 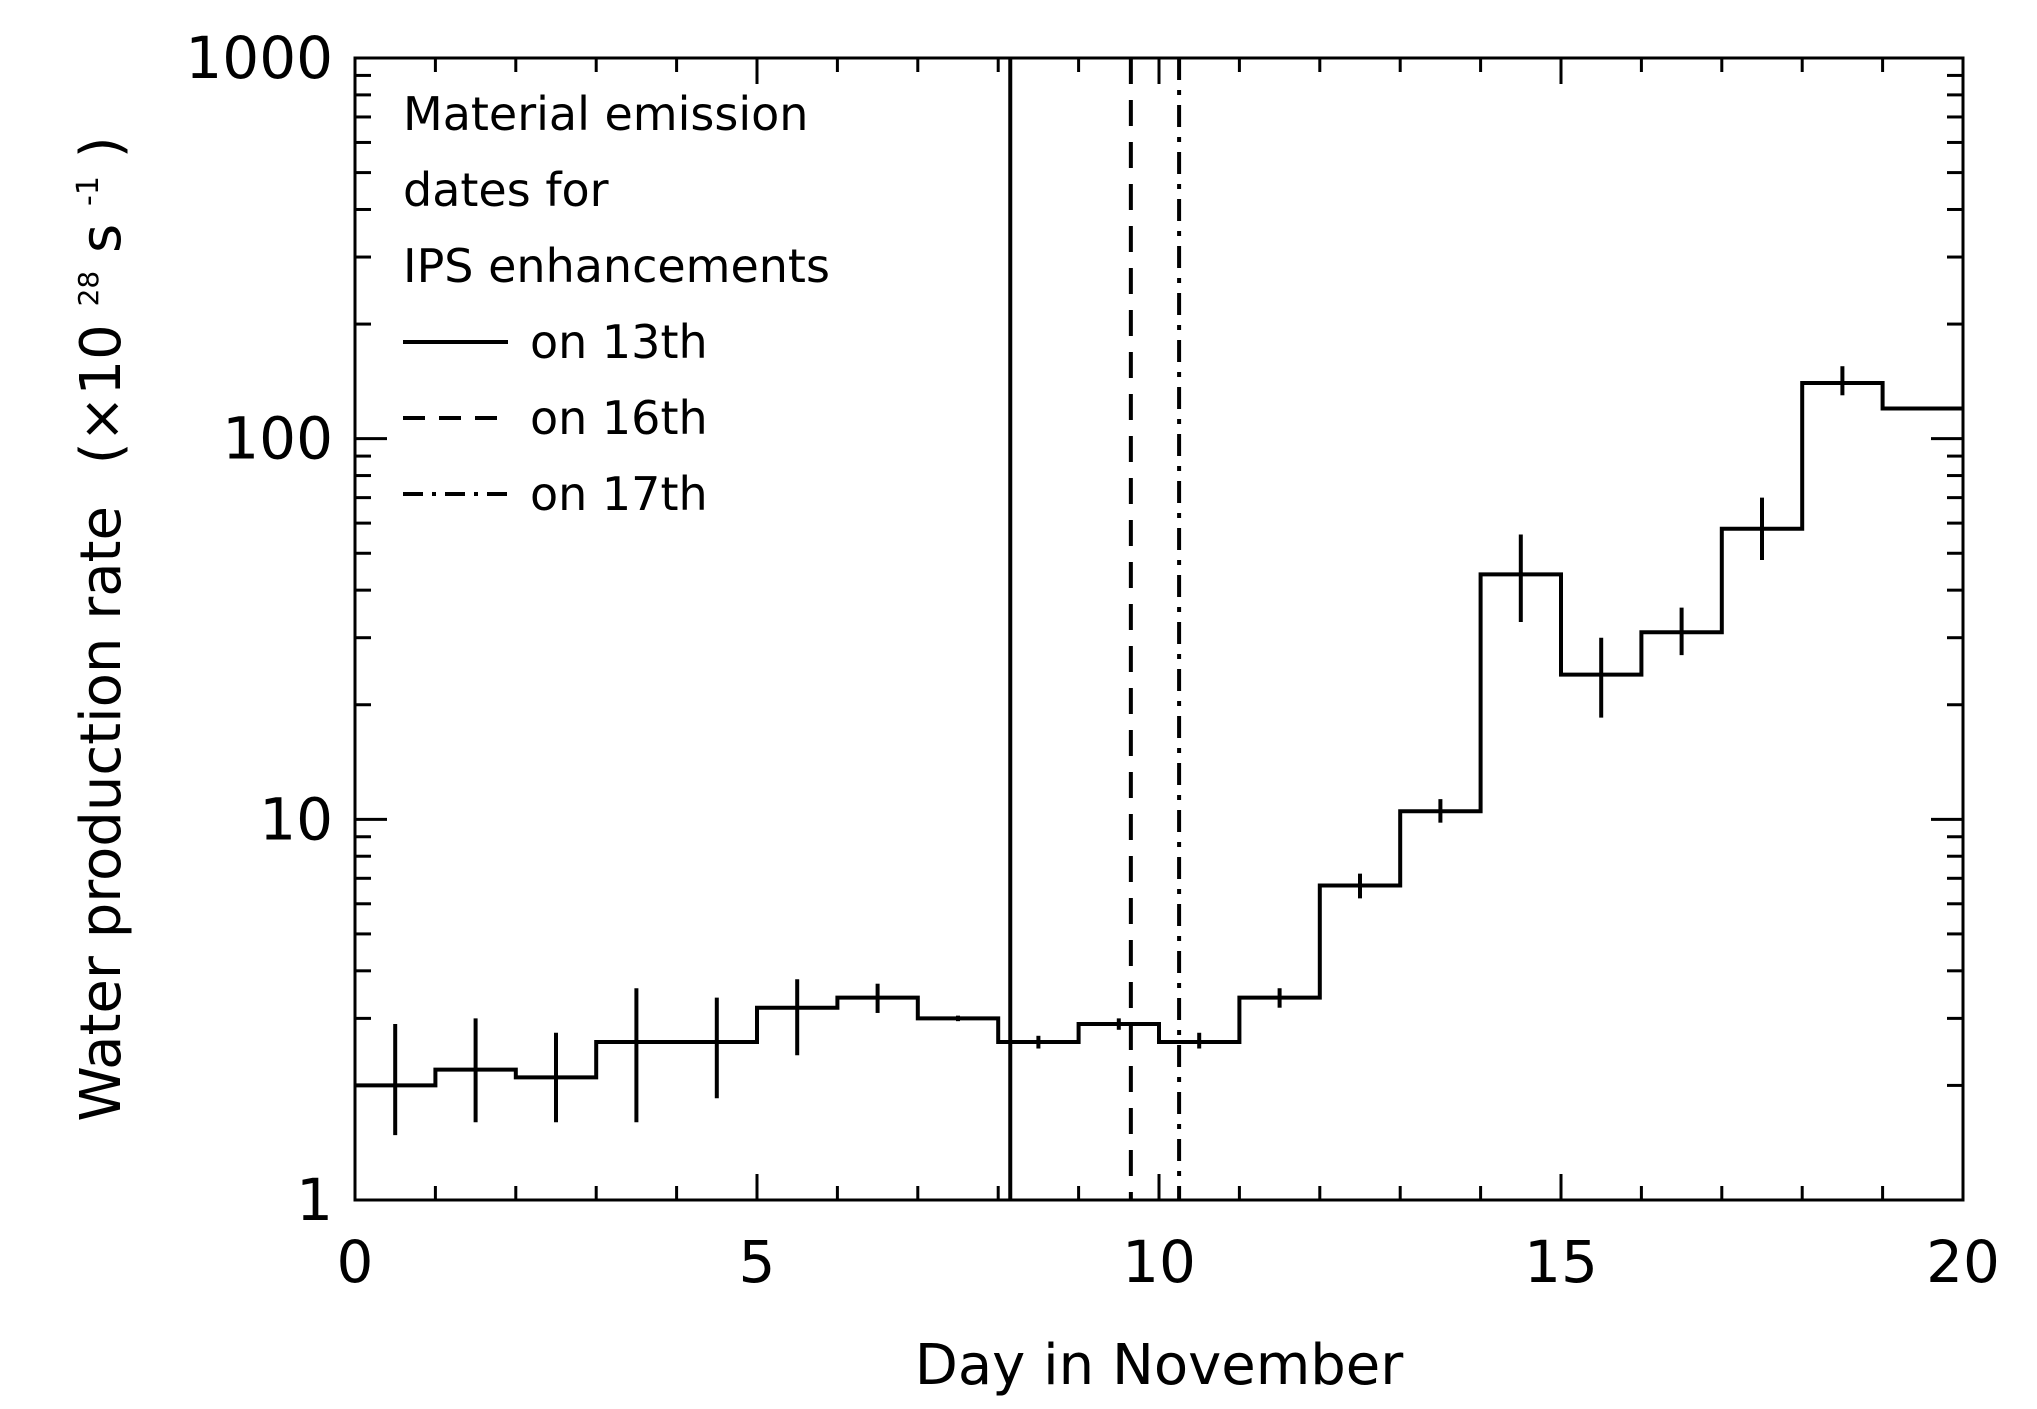 I want to click on y-axis-label-unit-exponent: -1, so click(x=88, y=191).